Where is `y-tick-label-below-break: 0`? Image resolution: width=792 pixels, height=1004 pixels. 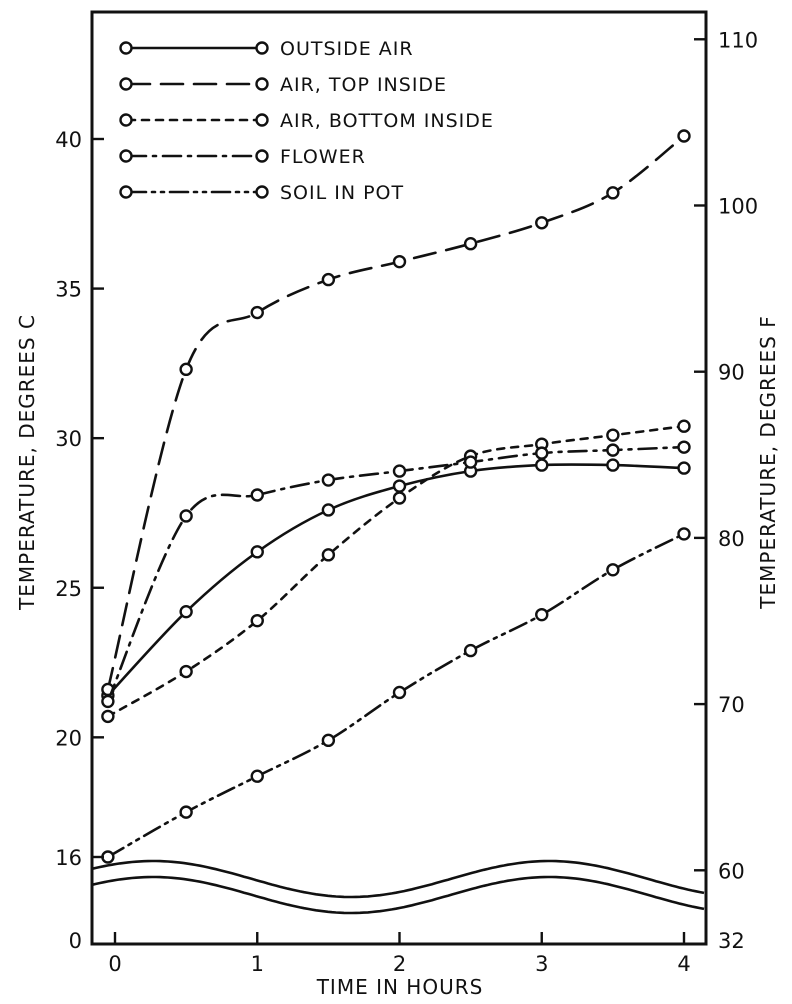 y-tick-label-below-break: 0 is located at coordinates (75, 941).